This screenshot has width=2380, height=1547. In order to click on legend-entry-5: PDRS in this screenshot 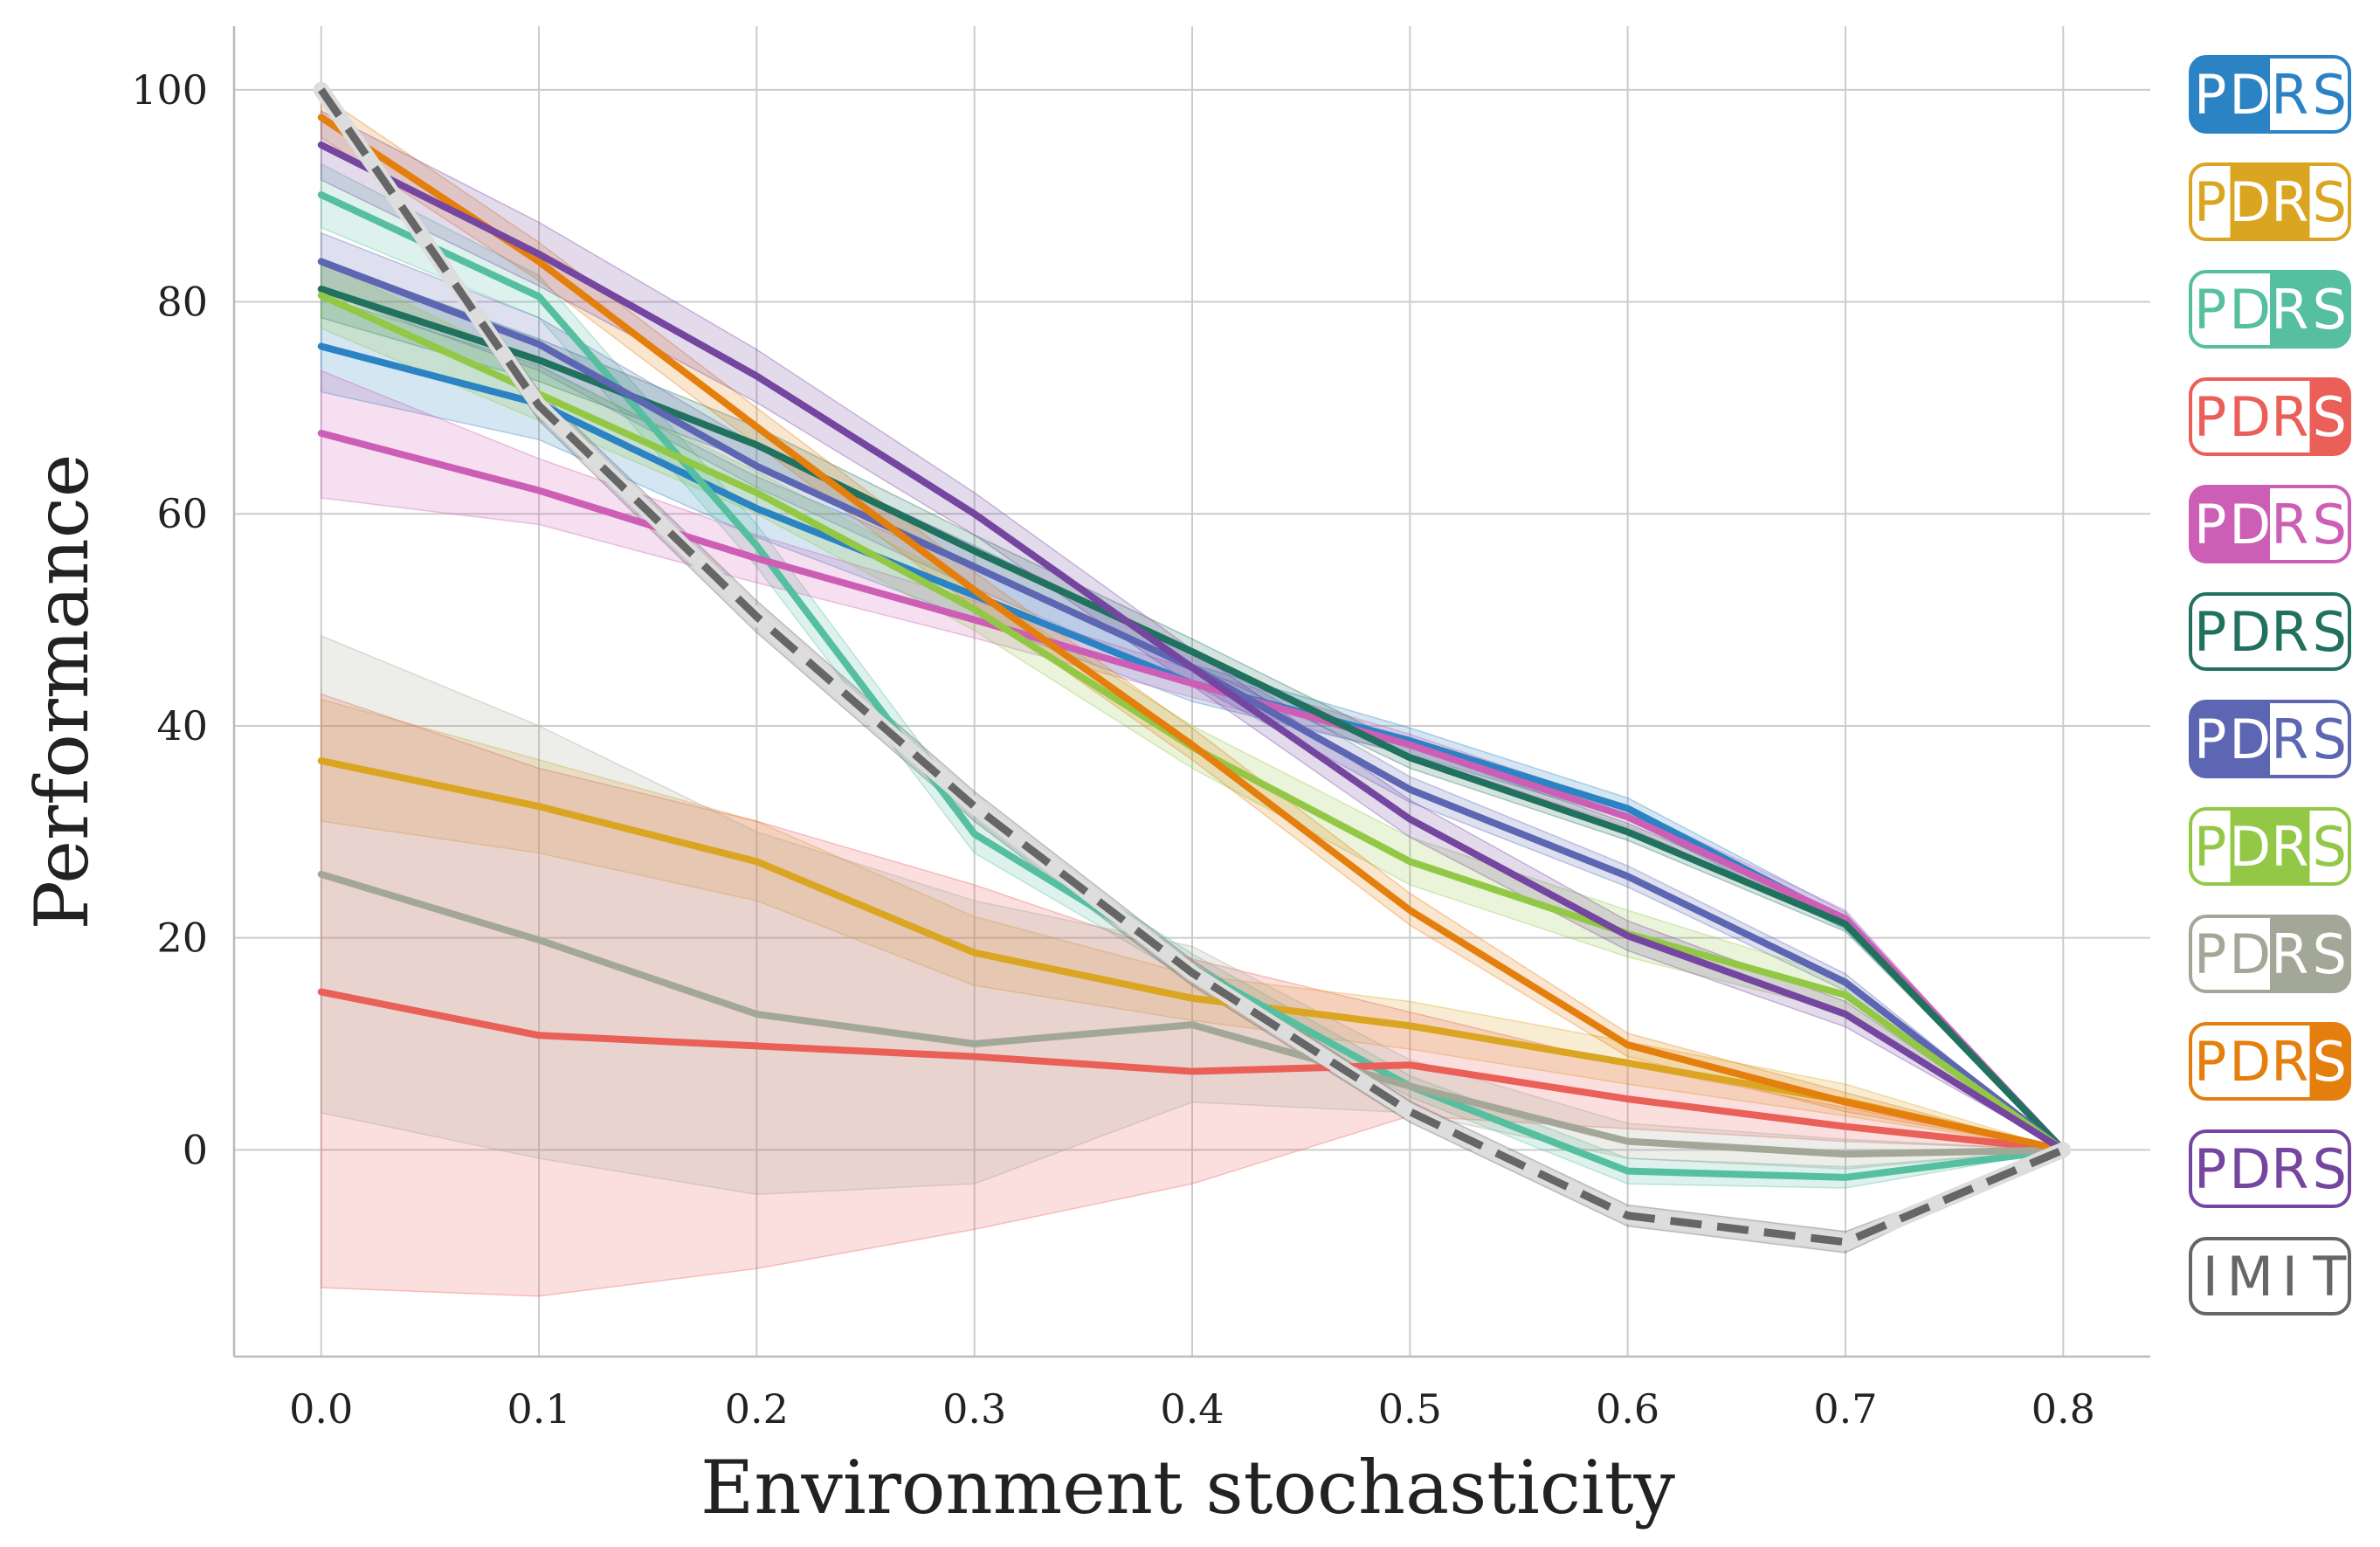, I will do `click(2270, 631)`.